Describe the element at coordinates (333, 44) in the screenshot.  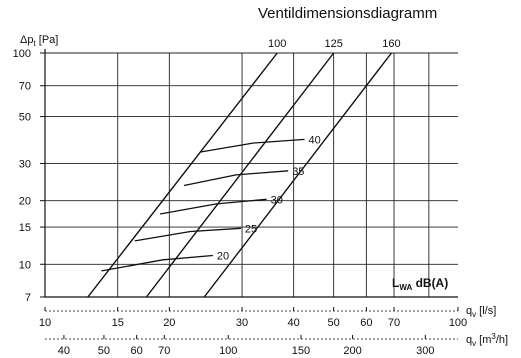
I see `valve-label-125: 125` at that location.